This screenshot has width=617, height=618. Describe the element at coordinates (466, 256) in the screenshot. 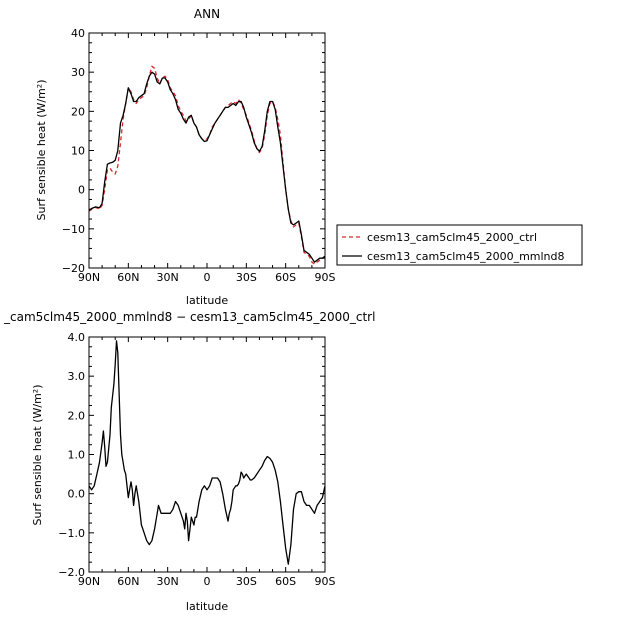

I see `legend-entry-mmlnd8: cesm13_cam5clm45_2000_mmlnd8` at that location.